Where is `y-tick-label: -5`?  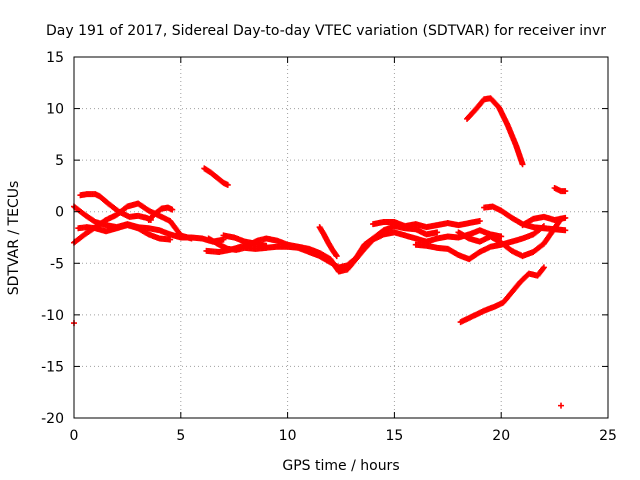 y-tick-label: -5 is located at coordinates (57, 264).